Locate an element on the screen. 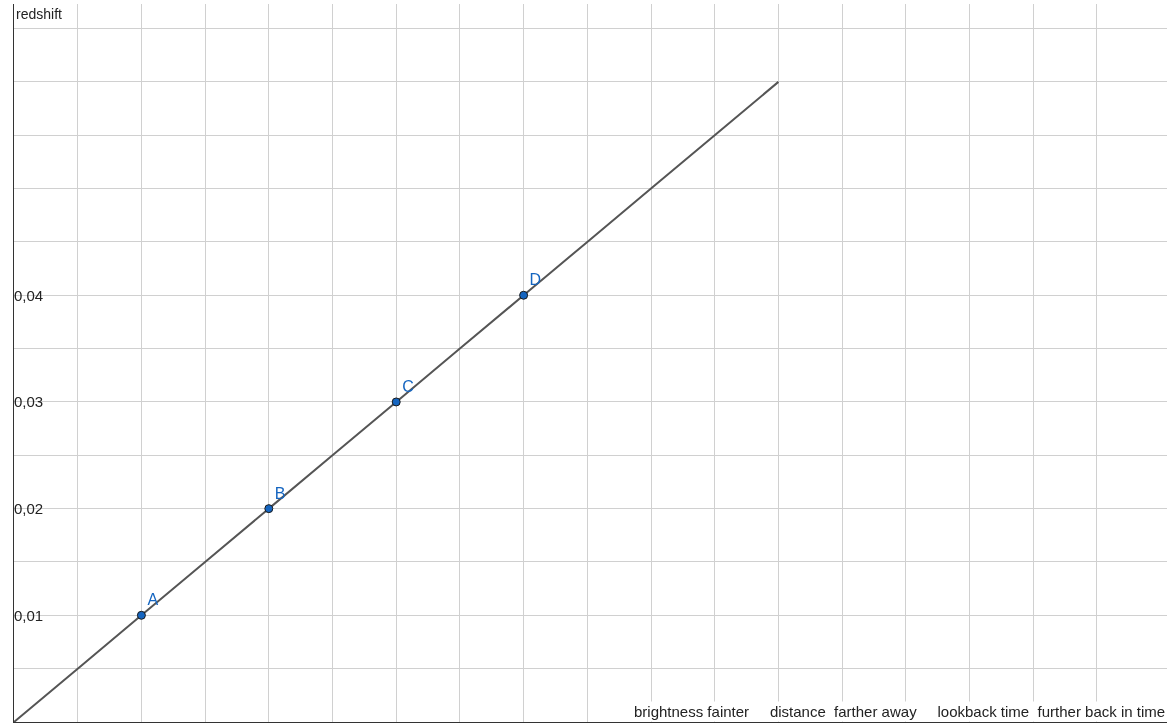 The width and height of the screenshot is (1171, 726). y-tick-label: 0,01 is located at coordinates (29, 615).